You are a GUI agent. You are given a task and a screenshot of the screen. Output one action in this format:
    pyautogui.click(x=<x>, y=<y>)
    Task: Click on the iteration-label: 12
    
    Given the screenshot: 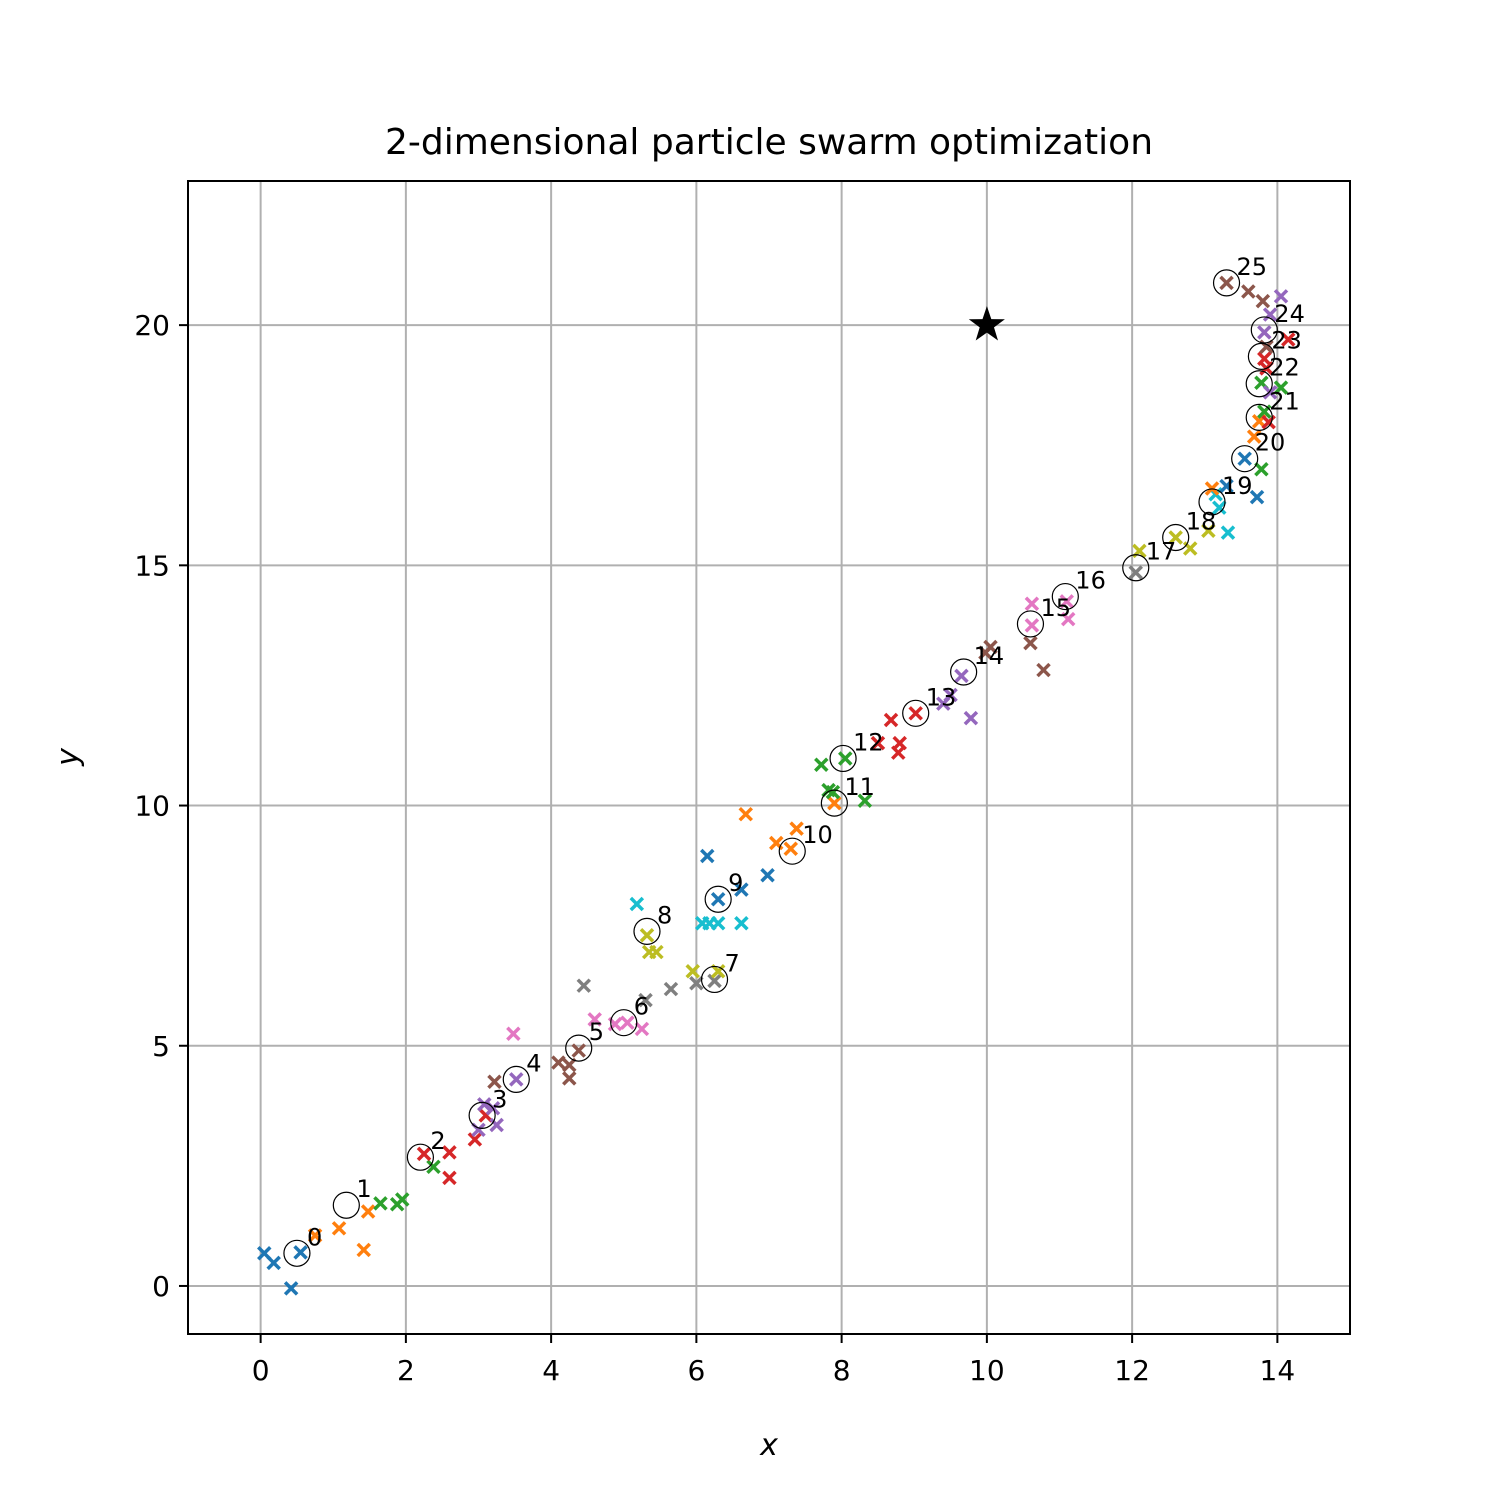 What is the action you would take?
    pyautogui.click(x=868, y=742)
    